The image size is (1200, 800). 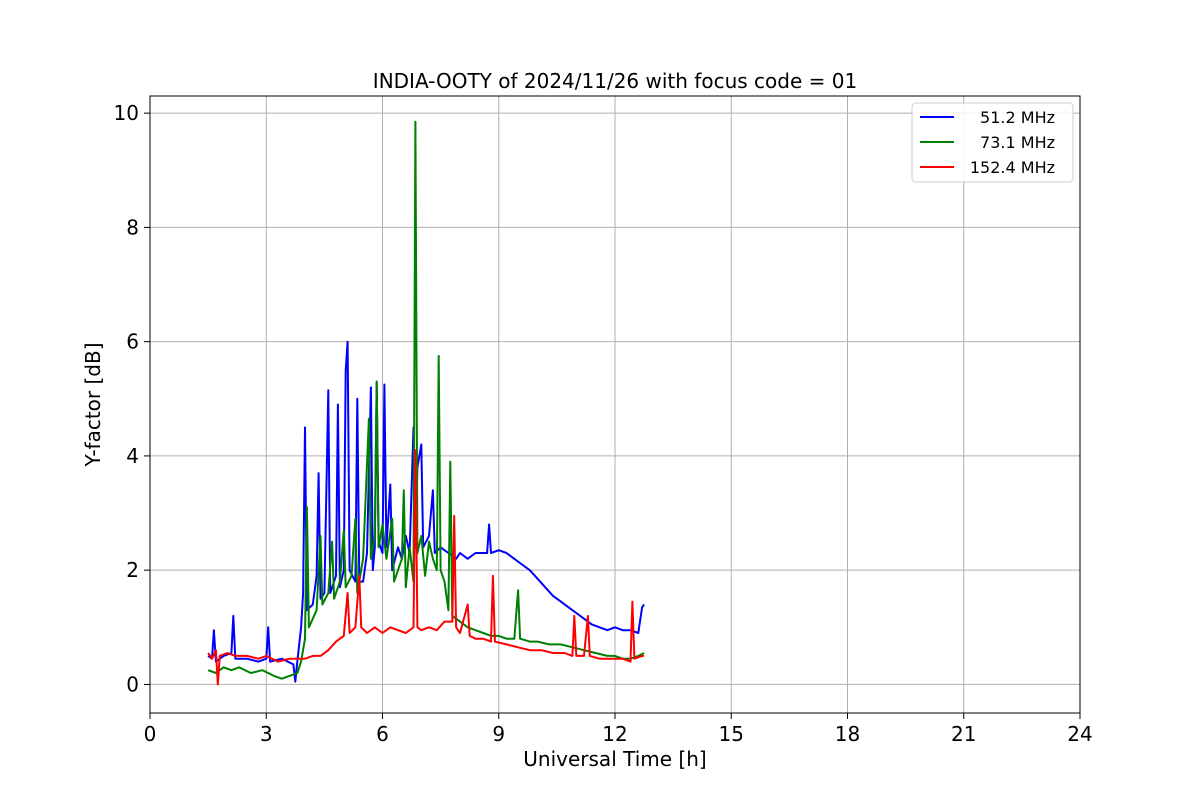 I want to click on x-tick-label: 3, so click(x=266, y=734).